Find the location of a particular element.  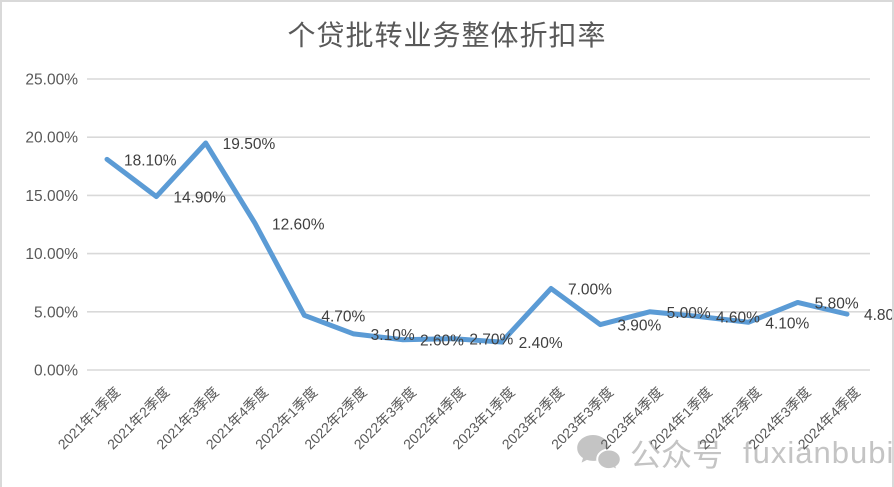

data-label: 5.80% is located at coordinates (837, 303).